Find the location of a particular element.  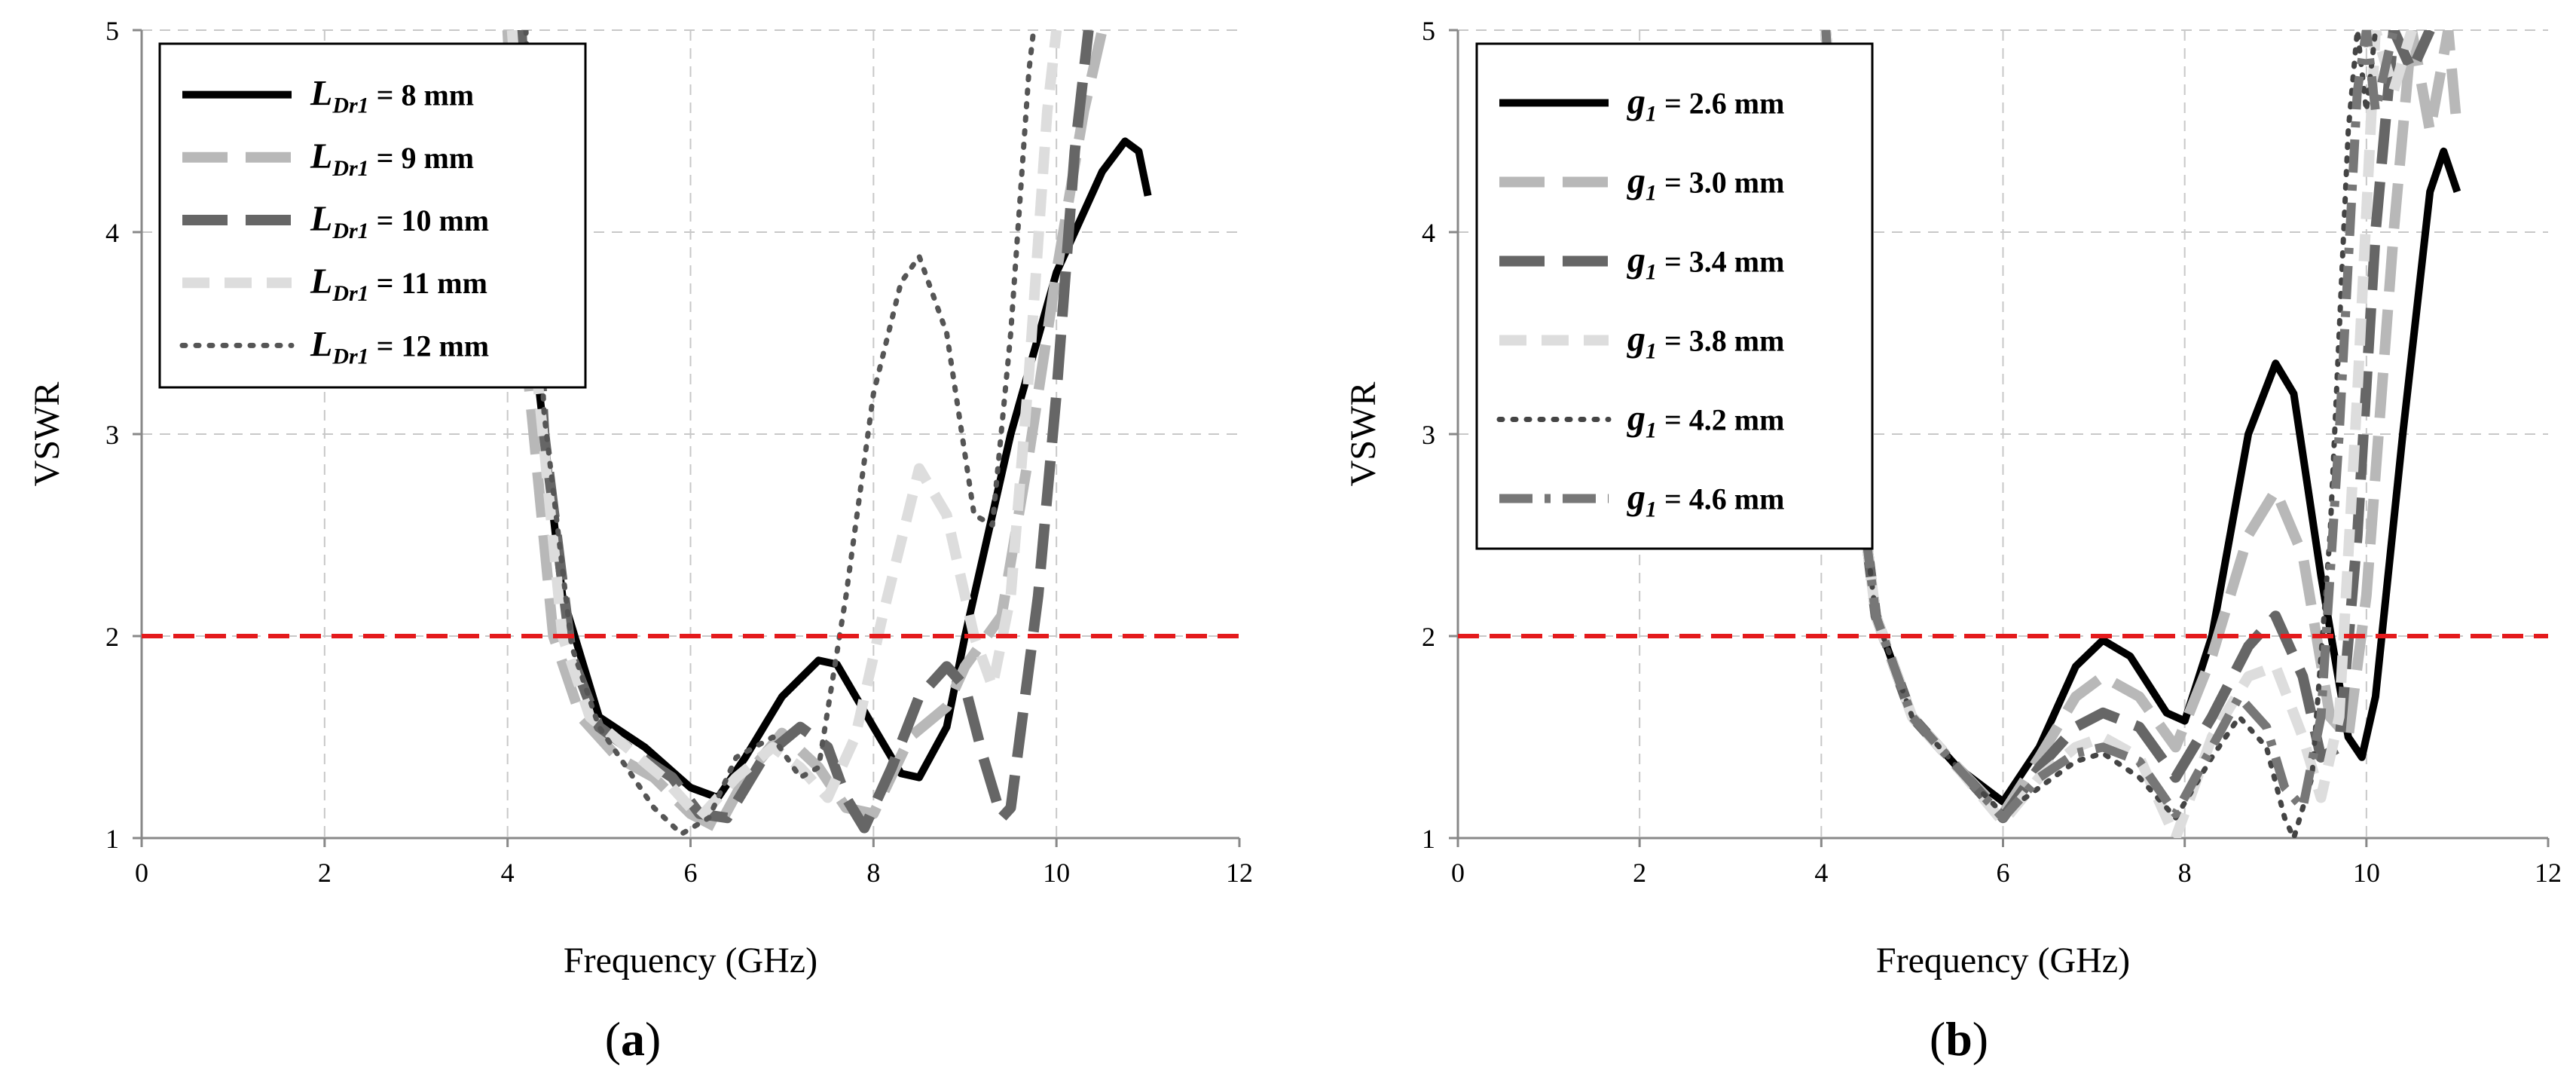

legend-label-1: g1 = 2.6 mm is located at coordinates (1706, 104).